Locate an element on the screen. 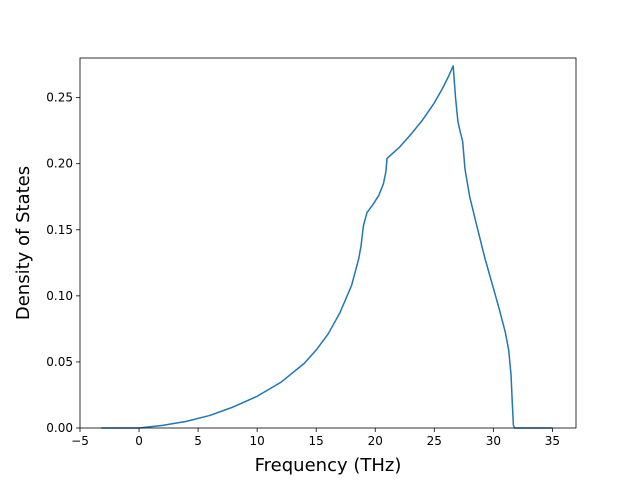 The image size is (640, 484). y-tick-label: 0.05 is located at coordinates (59, 362).